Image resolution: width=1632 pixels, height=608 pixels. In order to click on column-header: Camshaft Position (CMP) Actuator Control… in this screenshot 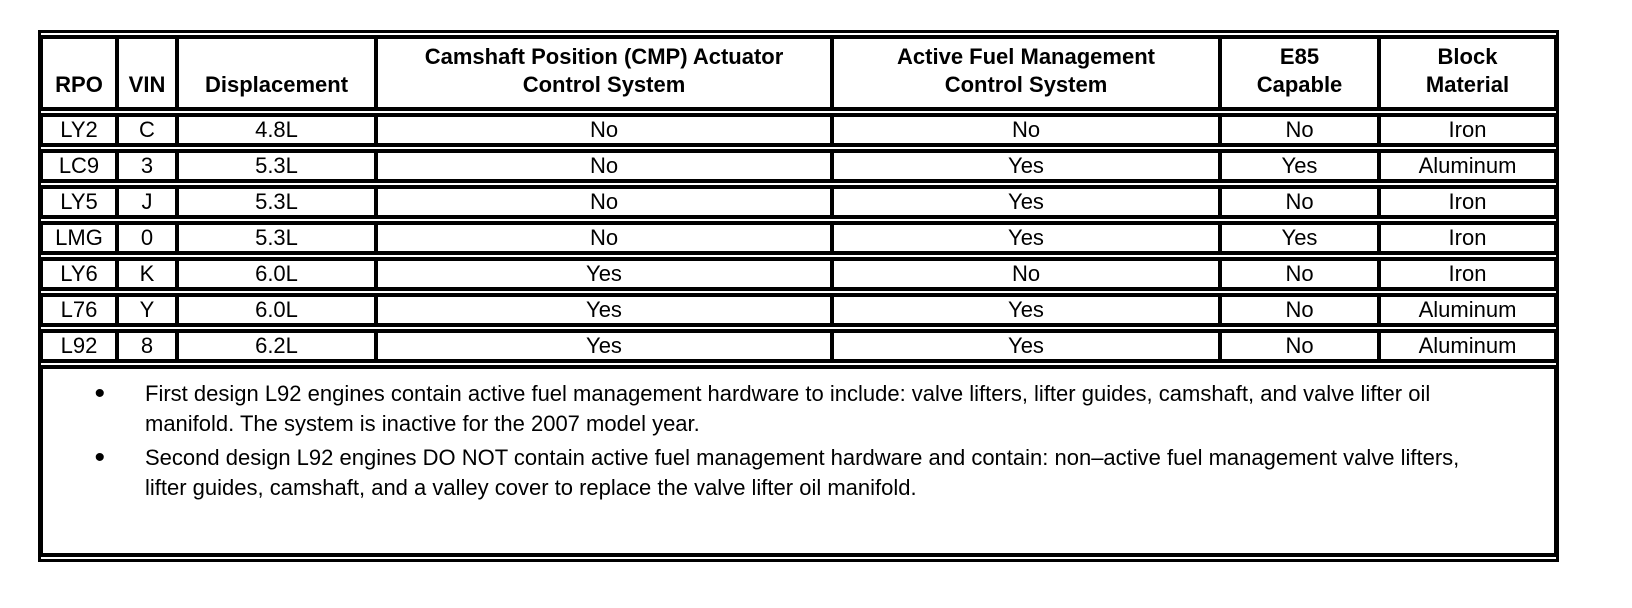, I will do `click(604, 73)`.